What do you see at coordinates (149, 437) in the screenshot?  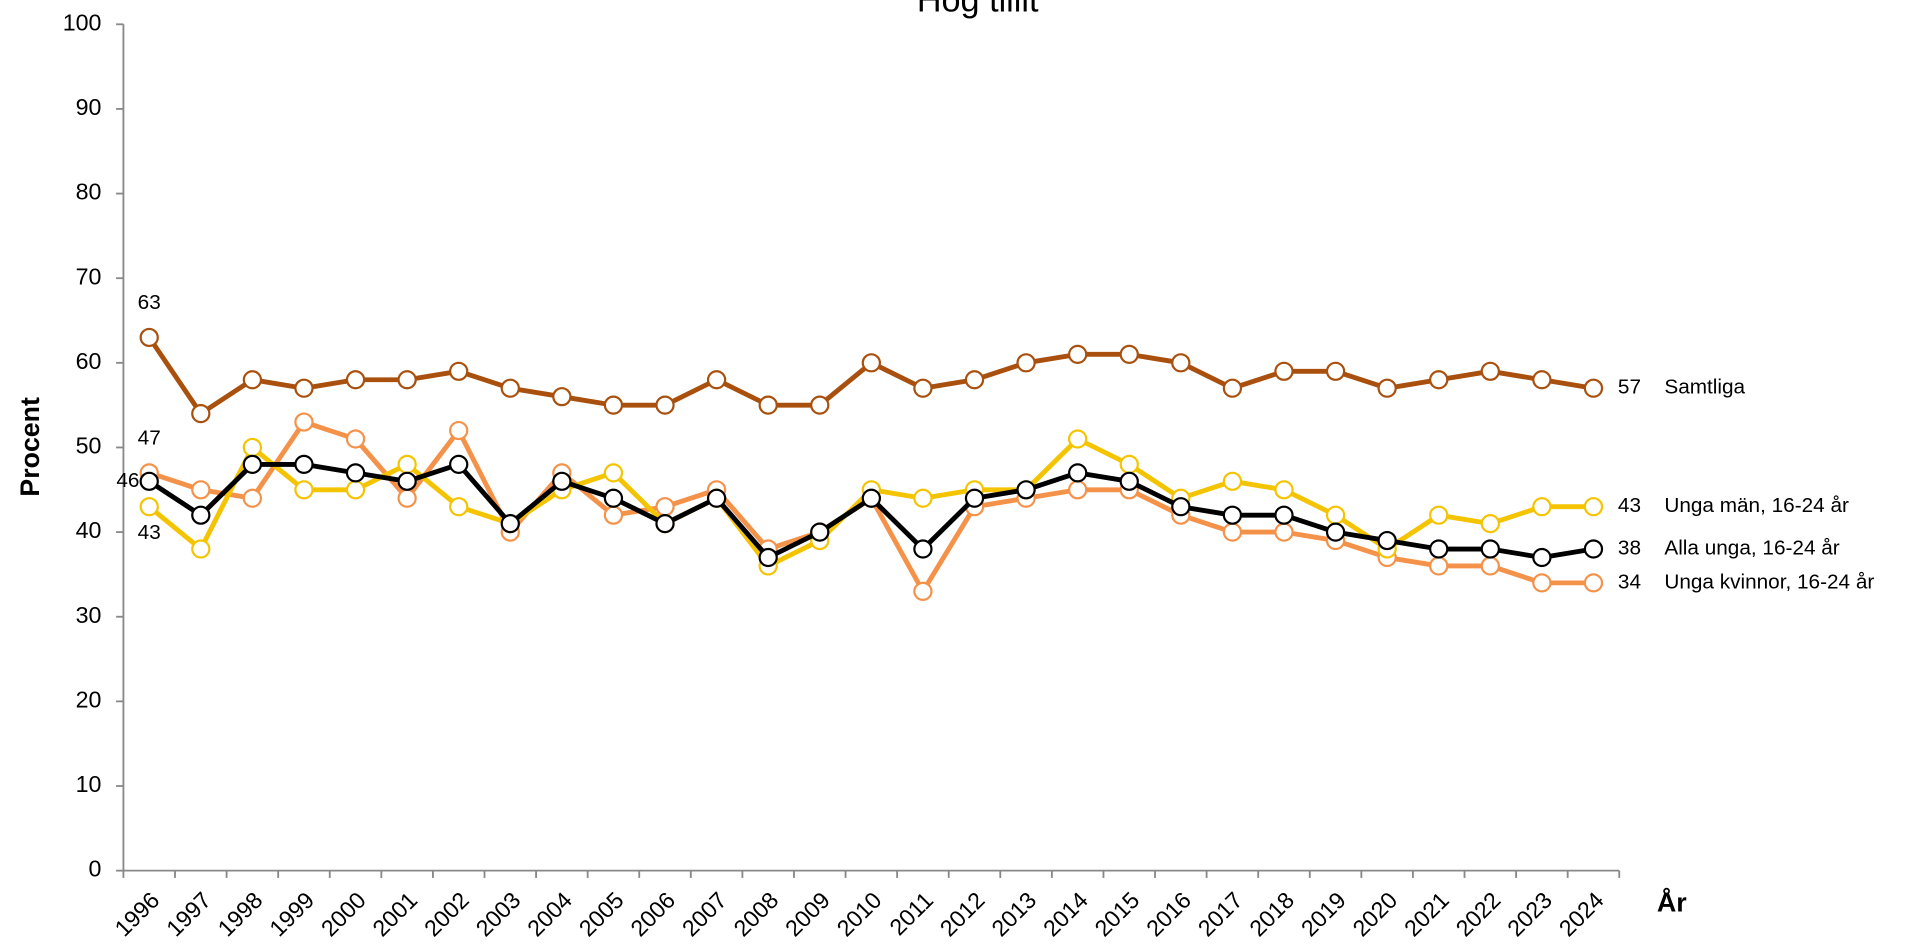 I see `data-label: 47` at bounding box center [149, 437].